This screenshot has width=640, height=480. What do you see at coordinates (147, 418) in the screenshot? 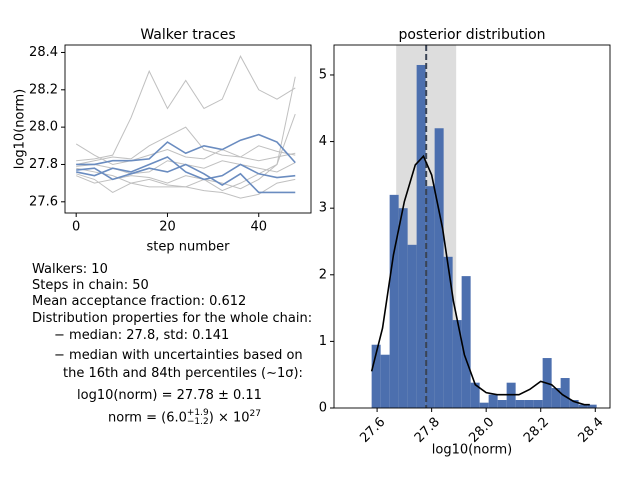
I see `eq-part: norm = (6.0` at bounding box center [147, 418].